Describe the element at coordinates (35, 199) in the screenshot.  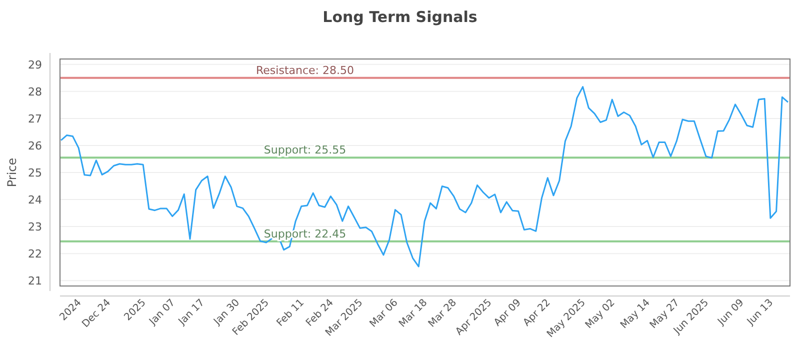
I see `y-tick-label: 24` at that location.